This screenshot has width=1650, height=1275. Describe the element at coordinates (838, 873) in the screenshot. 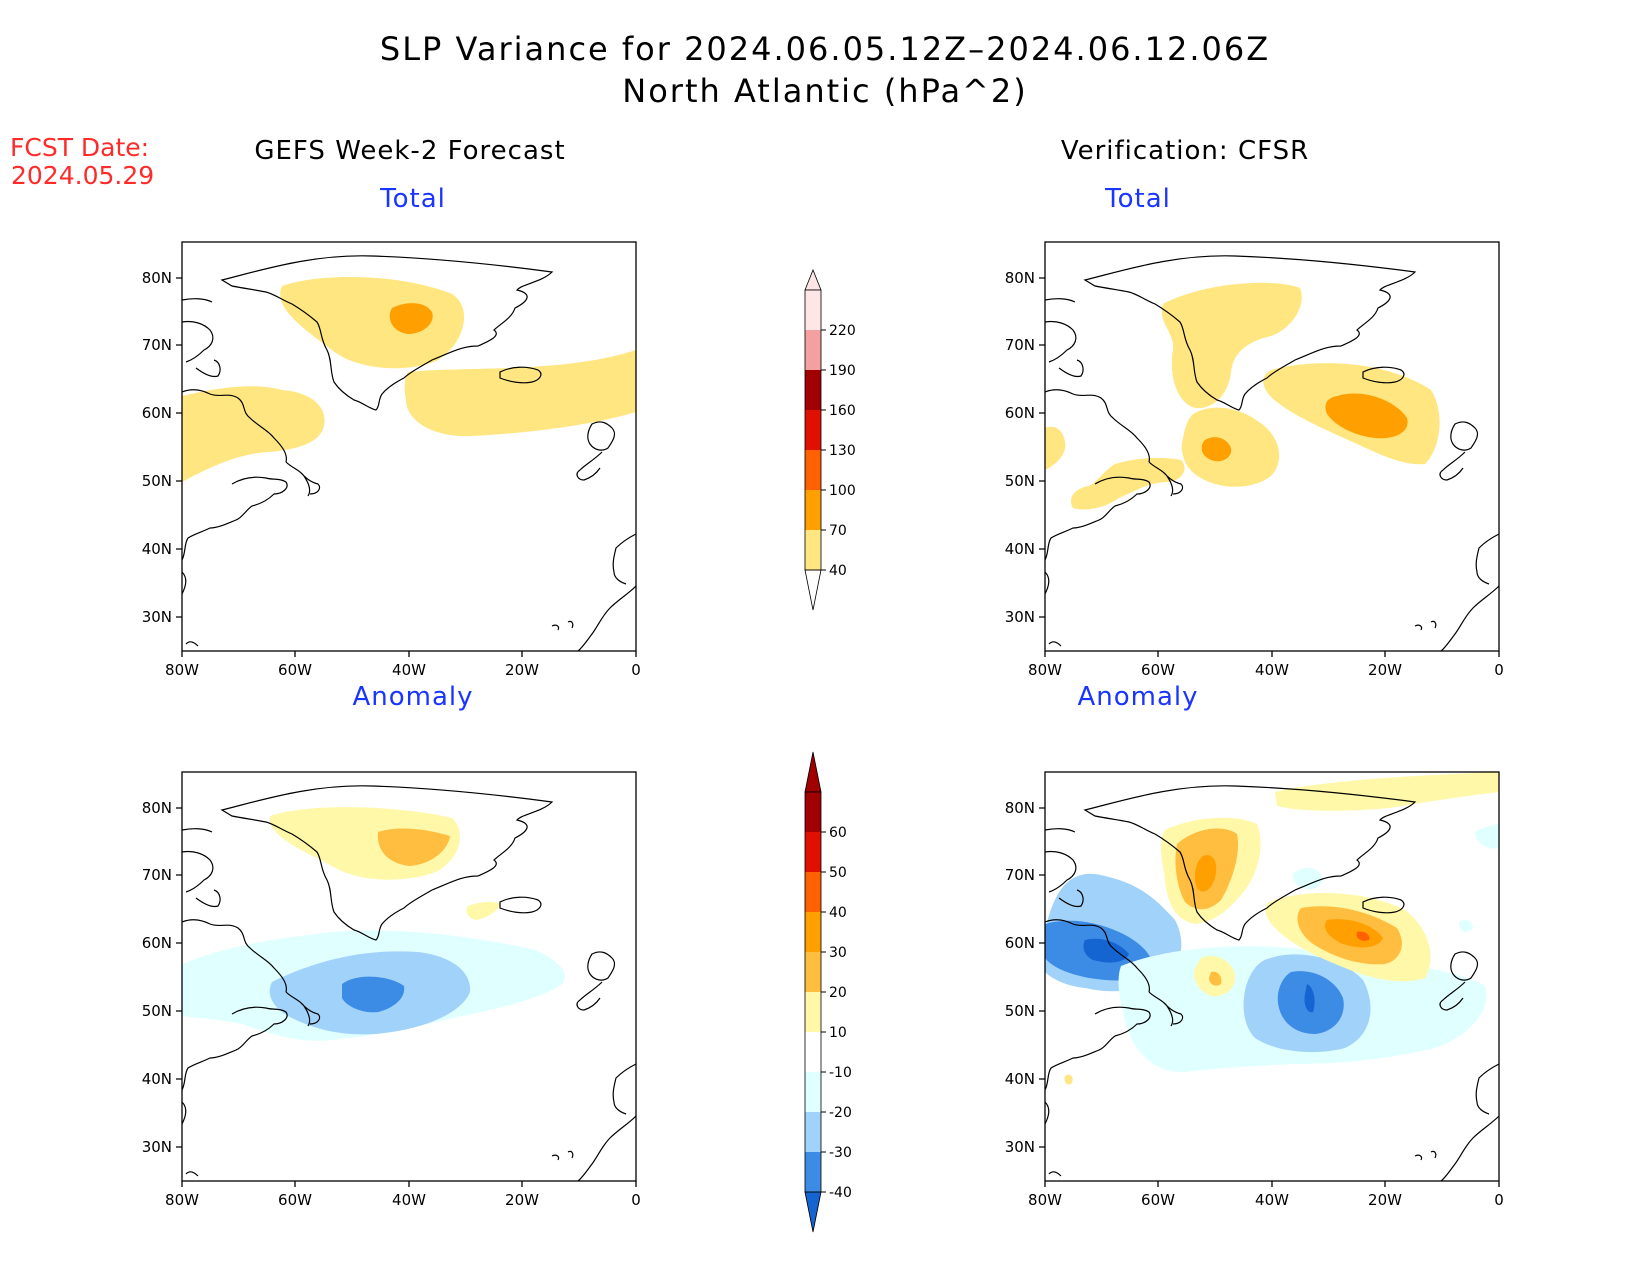

I see `colorbar-label: 50` at that location.